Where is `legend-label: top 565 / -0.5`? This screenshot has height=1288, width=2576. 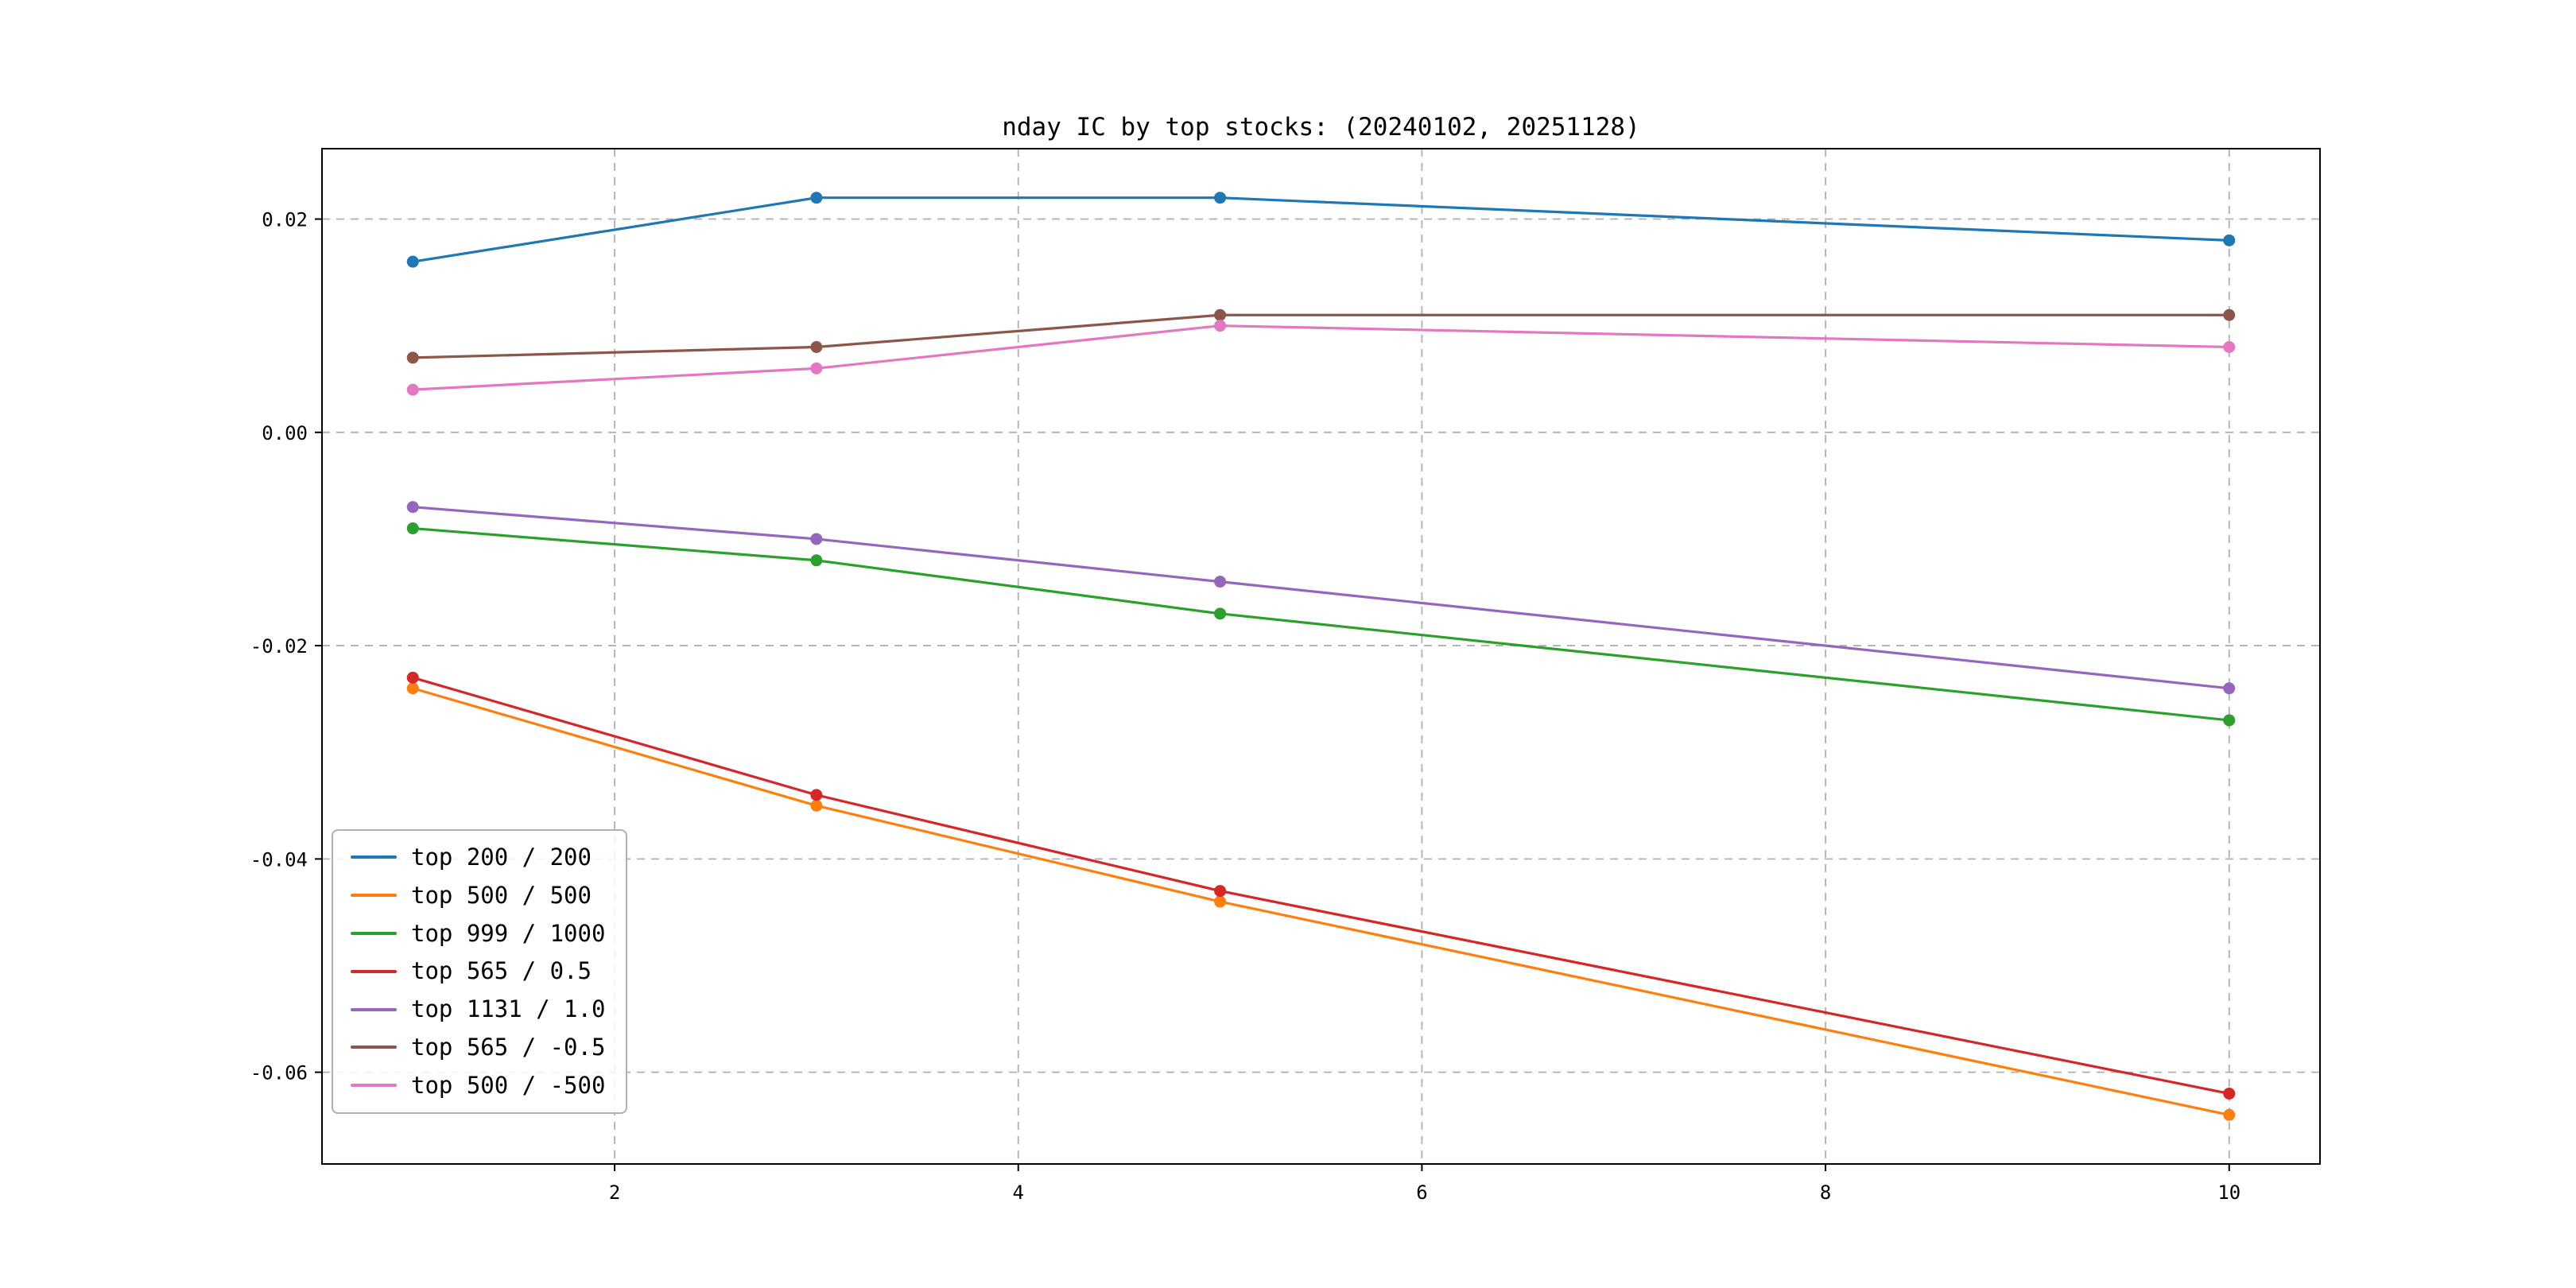 legend-label: top 565 / -0.5 is located at coordinates (508, 1047).